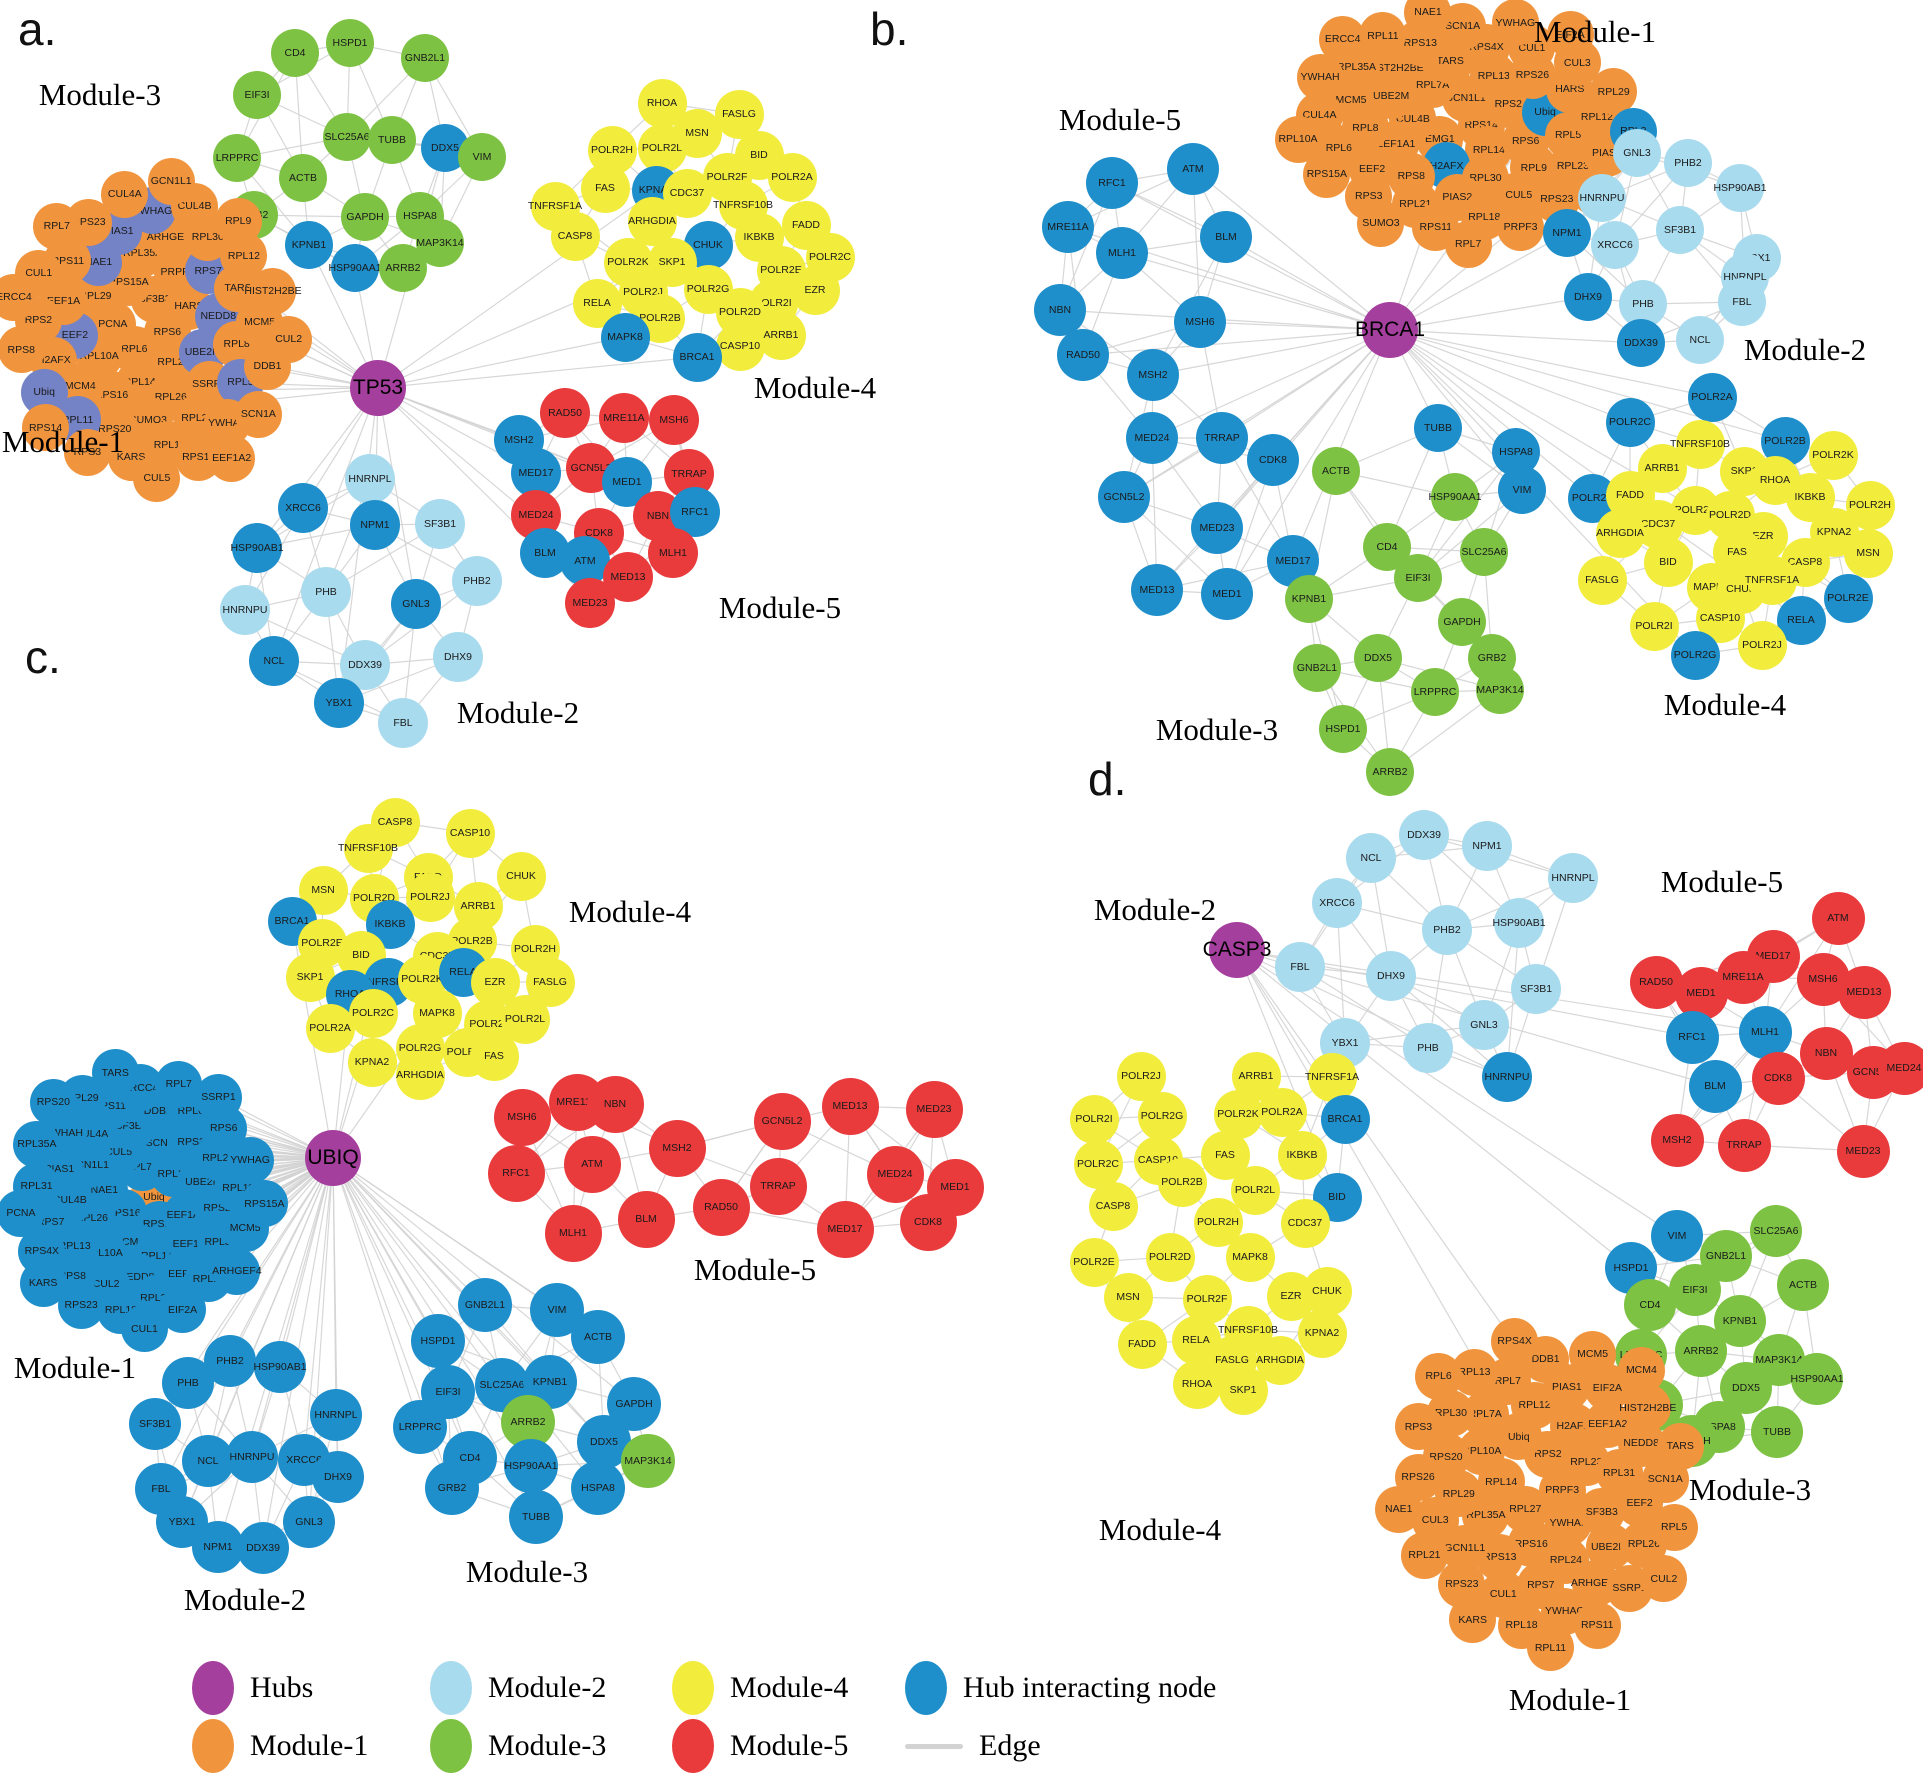 The image size is (1923, 1775). What do you see at coordinates (693, 1688) in the screenshot?
I see `module-4-swatch-icon` at bounding box center [693, 1688].